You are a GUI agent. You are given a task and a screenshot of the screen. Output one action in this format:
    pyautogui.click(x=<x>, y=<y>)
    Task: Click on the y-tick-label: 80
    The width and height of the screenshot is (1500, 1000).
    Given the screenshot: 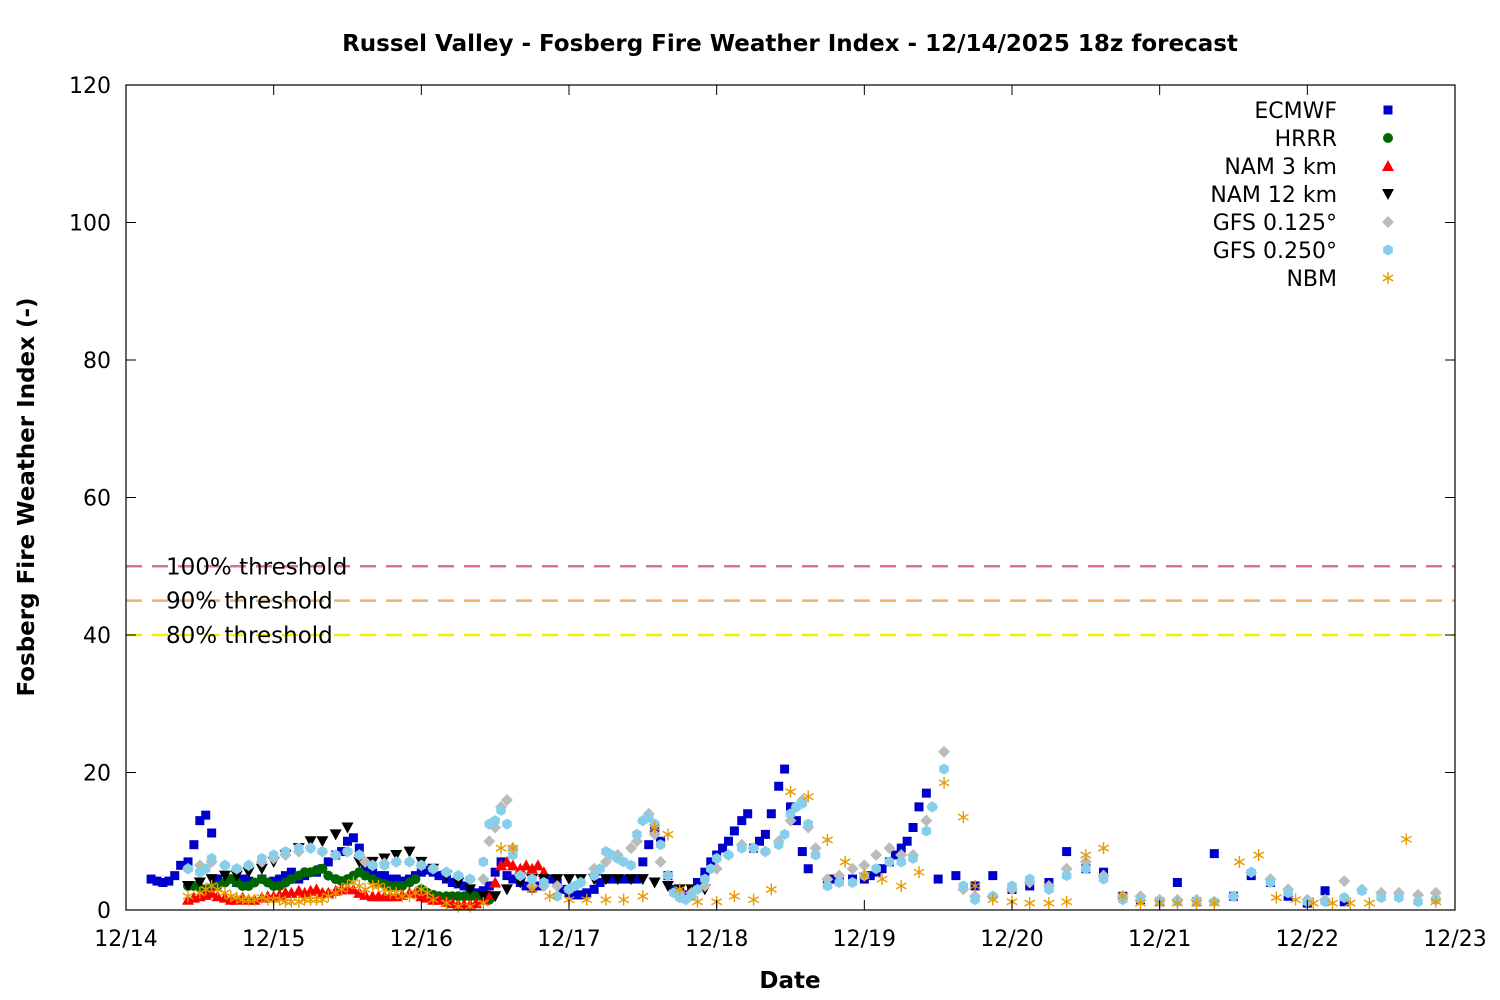 What is the action you would take?
    pyautogui.click(x=97, y=361)
    